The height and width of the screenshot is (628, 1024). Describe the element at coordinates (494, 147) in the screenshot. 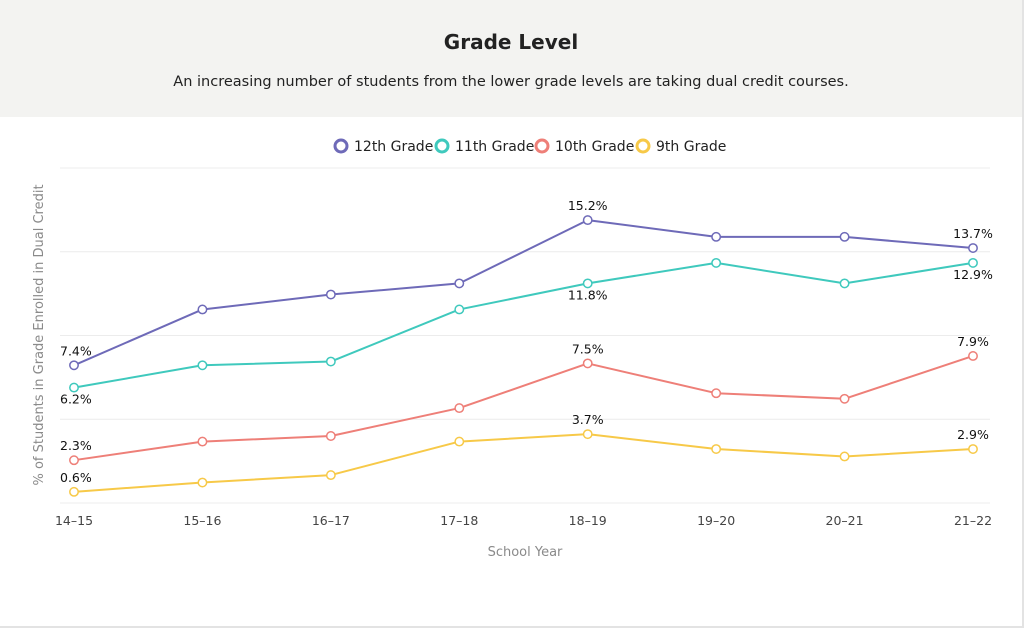

I see `legend-label: 11th Grade` at that location.